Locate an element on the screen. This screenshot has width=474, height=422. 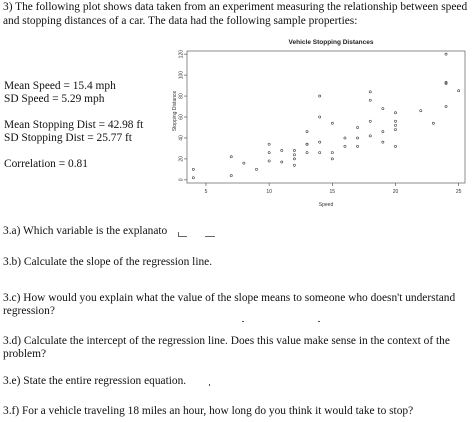
x-axis-label: Speed is located at coordinates (326, 205).